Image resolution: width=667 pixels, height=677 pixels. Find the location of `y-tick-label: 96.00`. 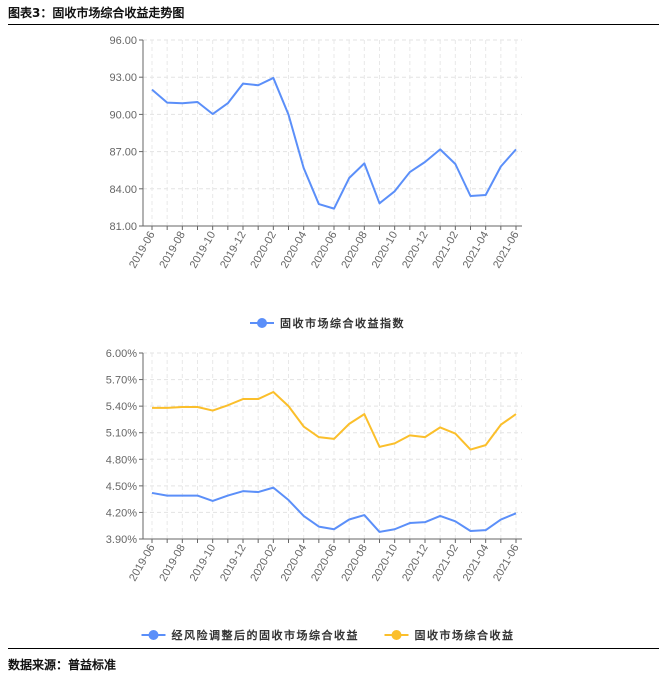

y-tick-label: 96.00 is located at coordinates (123, 41).